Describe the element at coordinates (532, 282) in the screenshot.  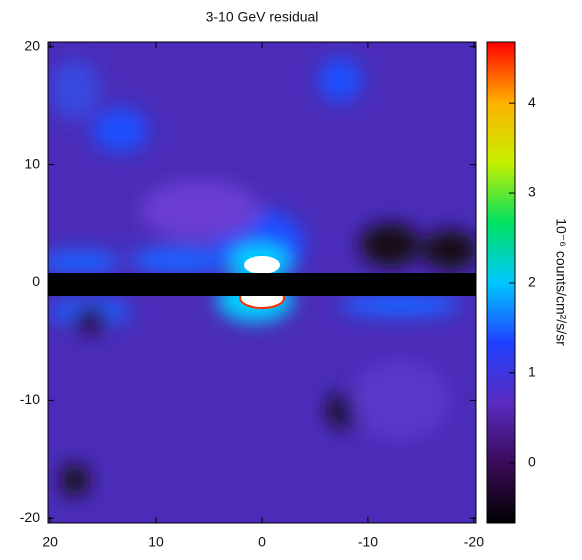
I see `colorbar-tick-label: 2` at that location.